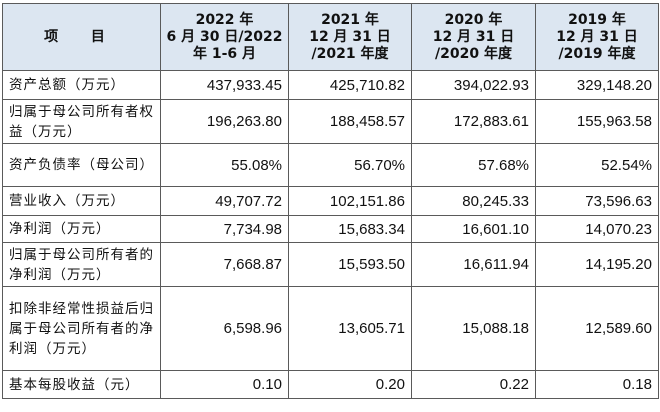 The height and width of the screenshot is (412, 660). I want to click on cell-value: 16,611.94, so click(473, 264).